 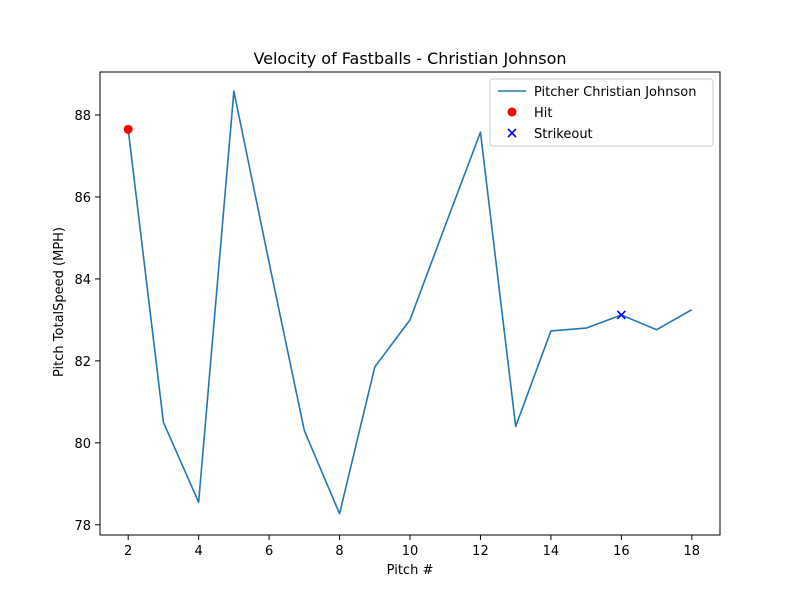 I want to click on legend-marker-swatch-stroke-b, so click(x=512, y=133).